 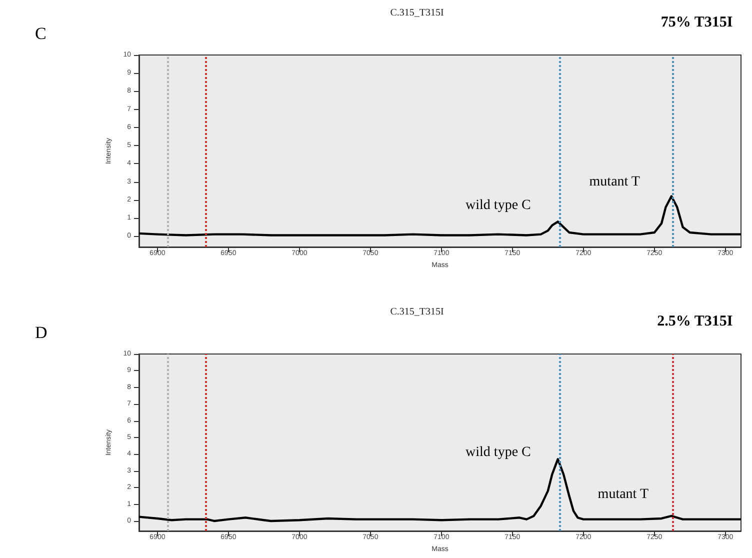 I want to click on text: D, so click(x=41, y=332).